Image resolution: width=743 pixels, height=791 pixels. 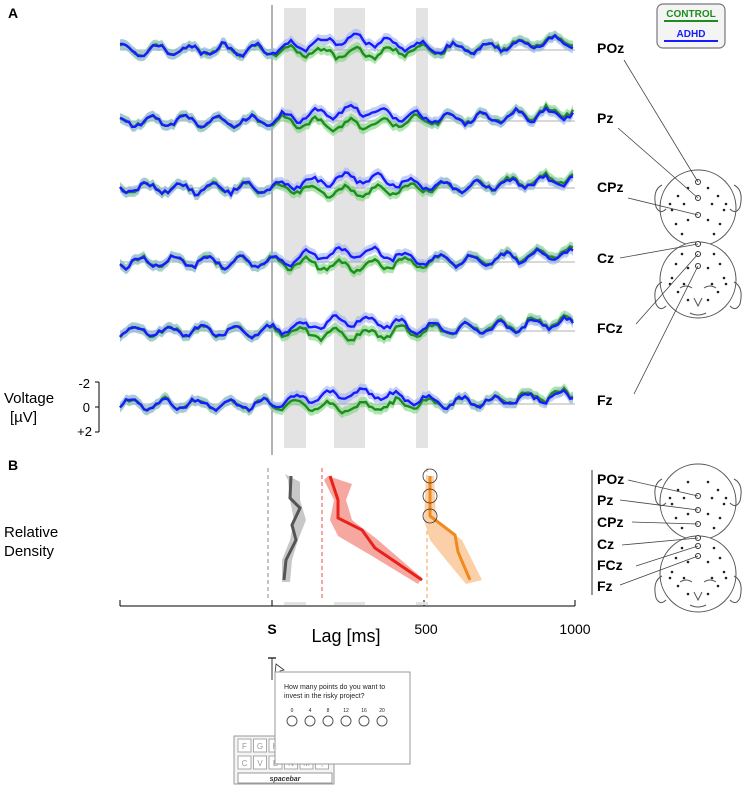 What do you see at coordinates (610, 224) in the screenshot?
I see `channel-labels: POz Pz CPz Cz FCz Fz` at bounding box center [610, 224].